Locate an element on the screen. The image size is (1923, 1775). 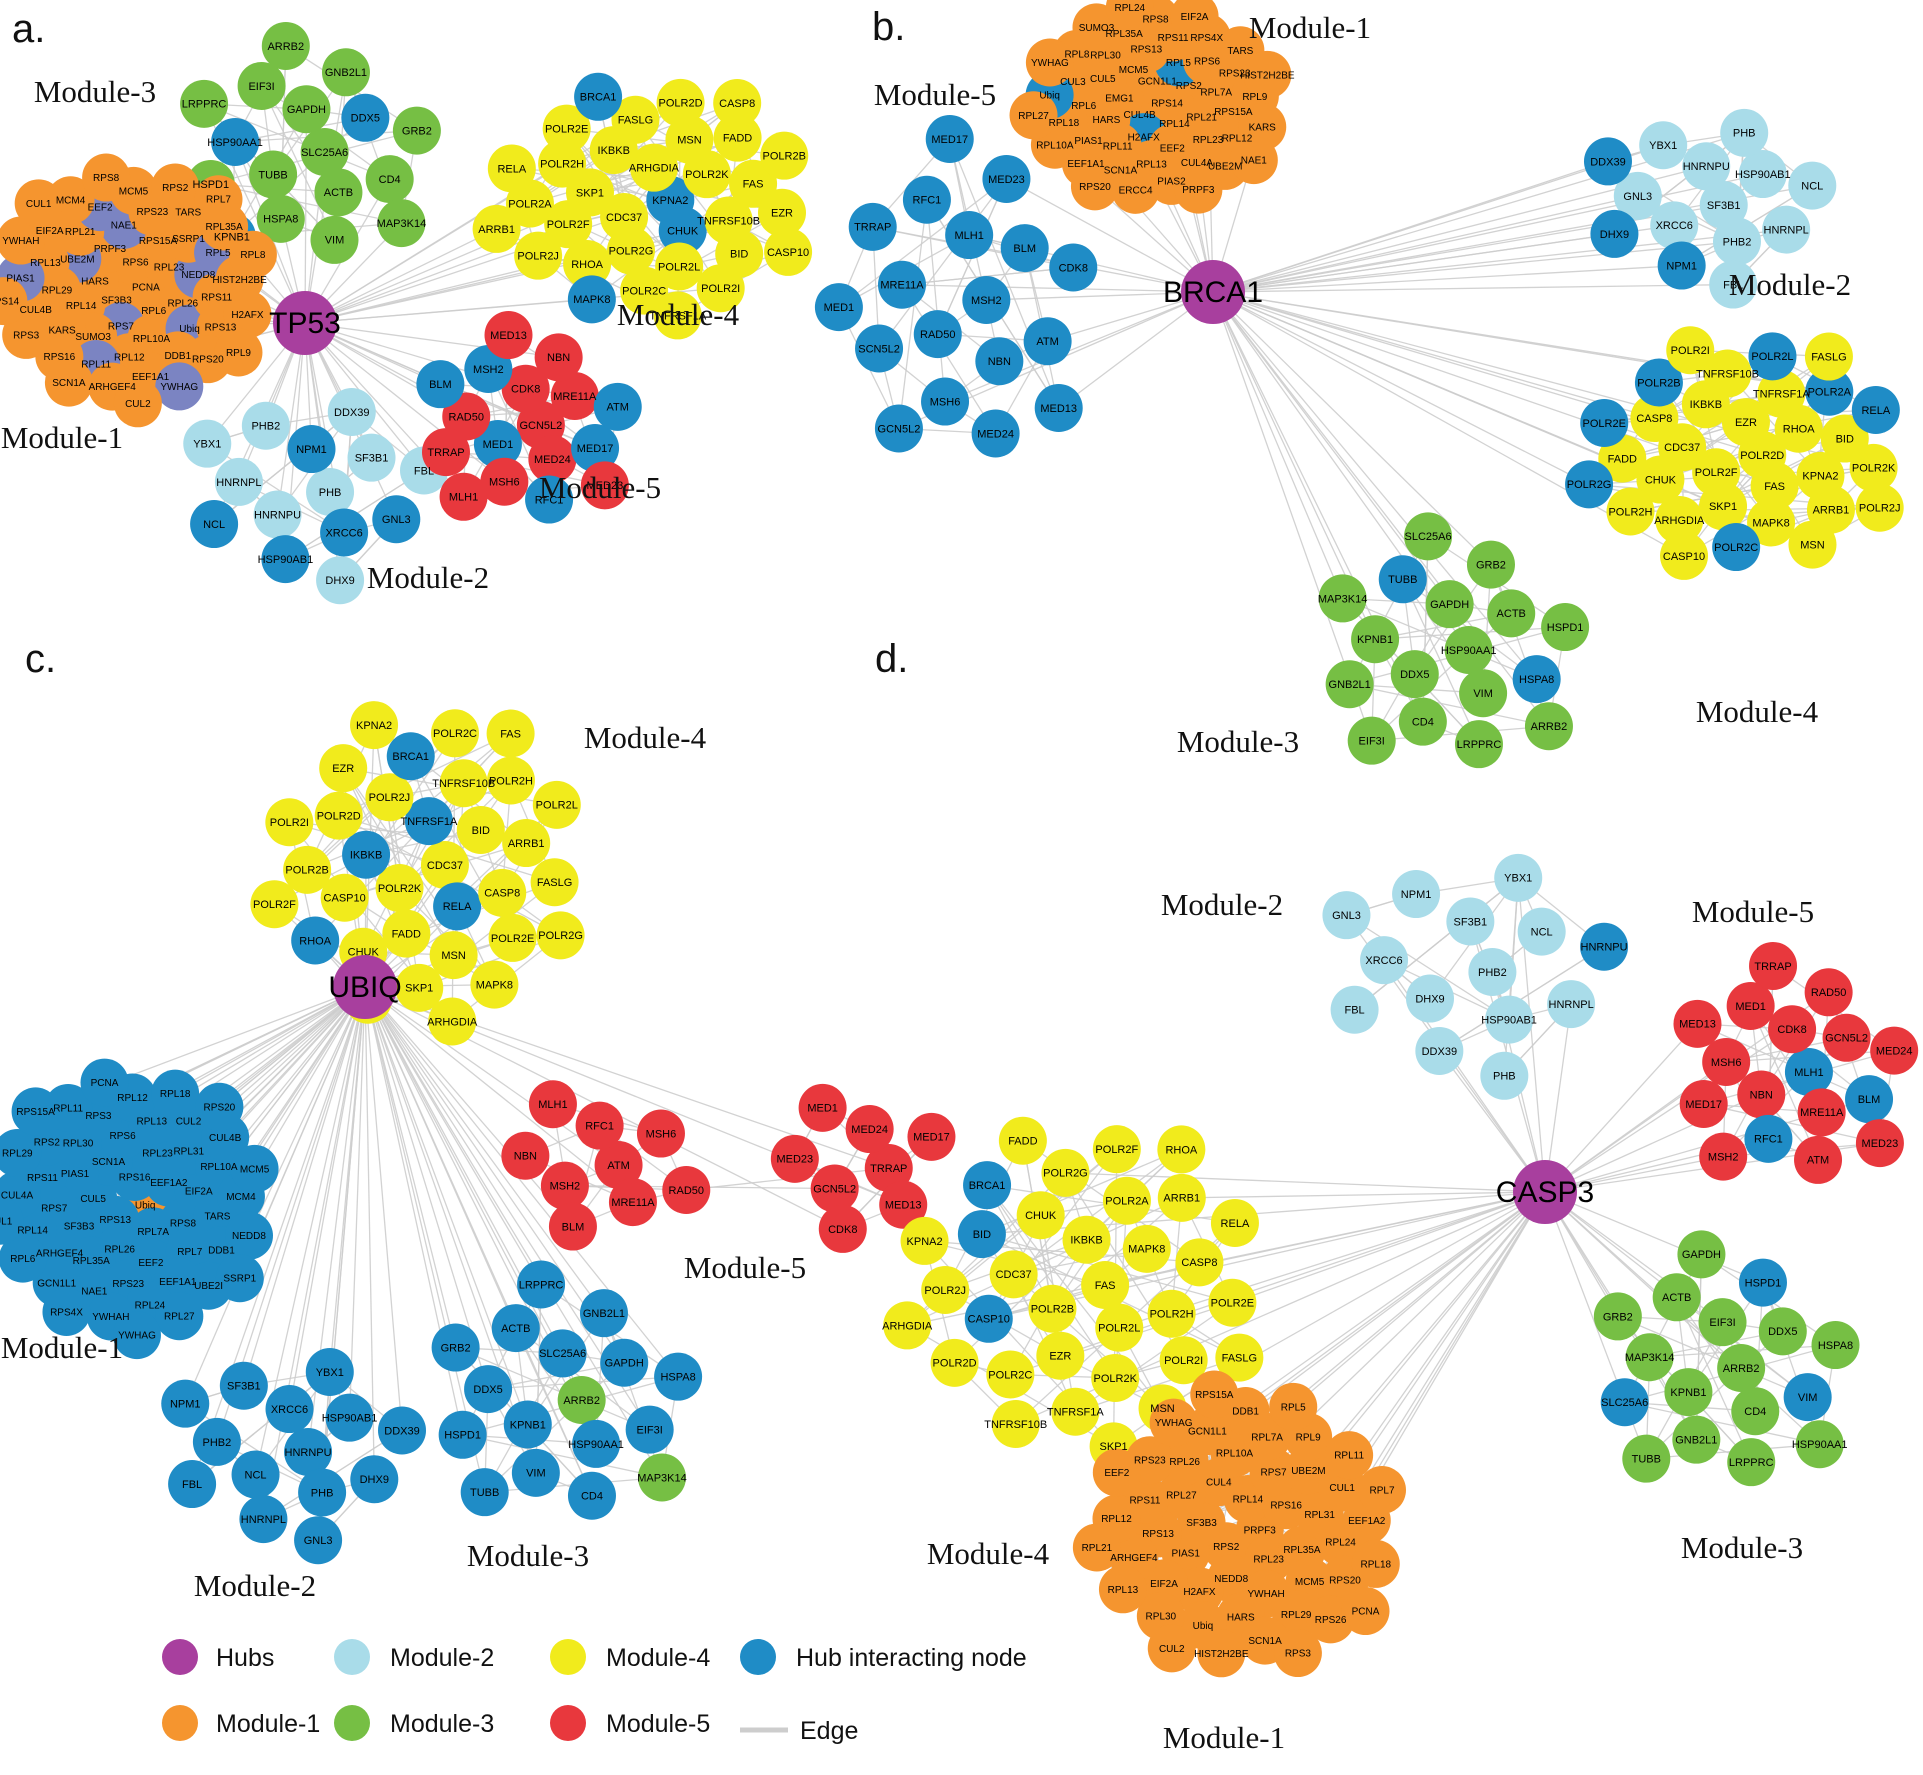
node-YBX1 is located at coordinates (1518, 877).